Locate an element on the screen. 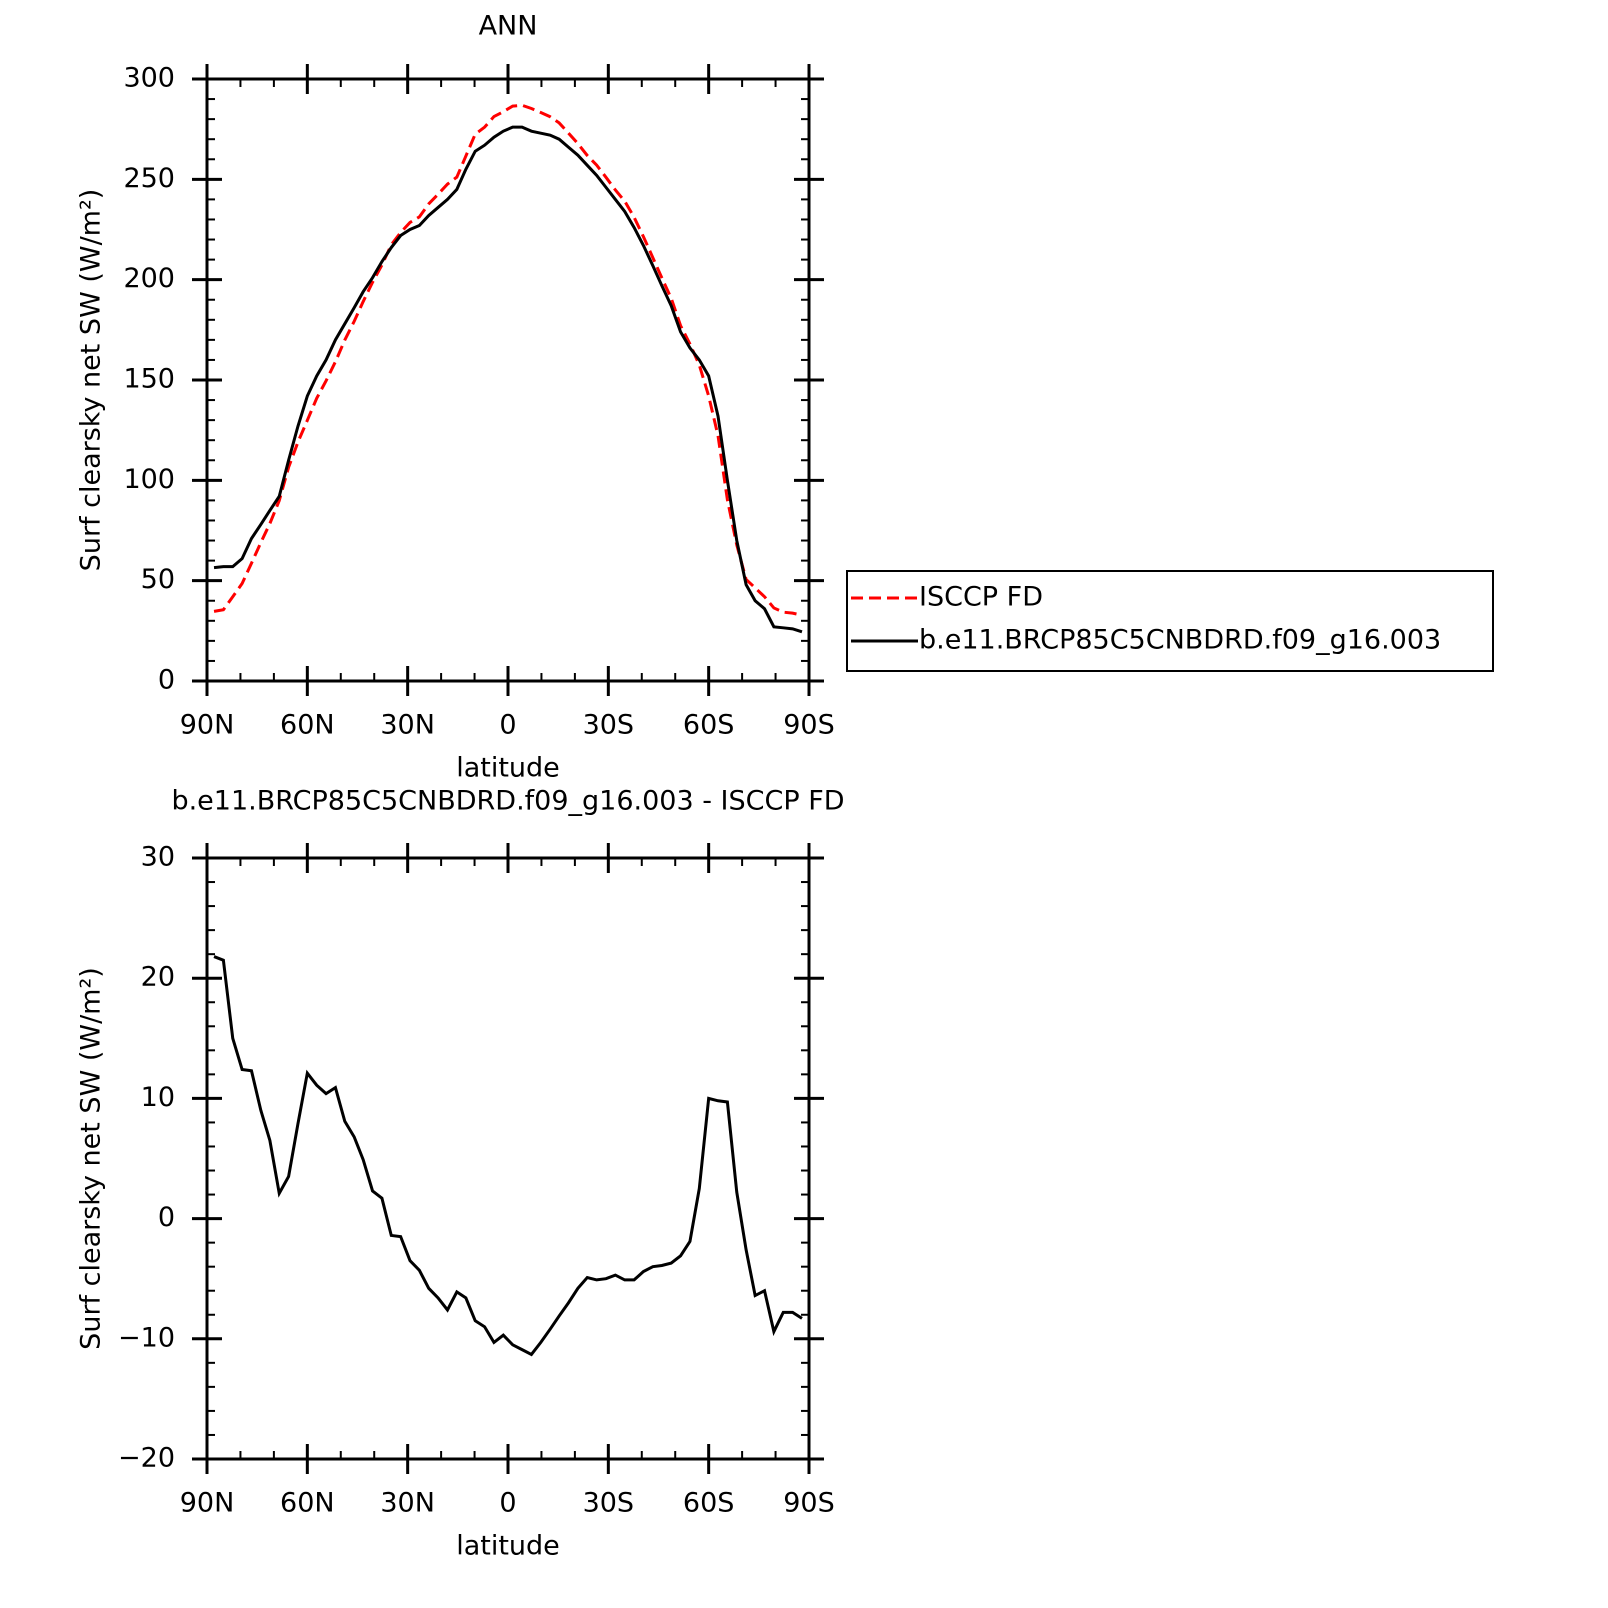  chart-title: ANN is located at coordinates (508, 26).